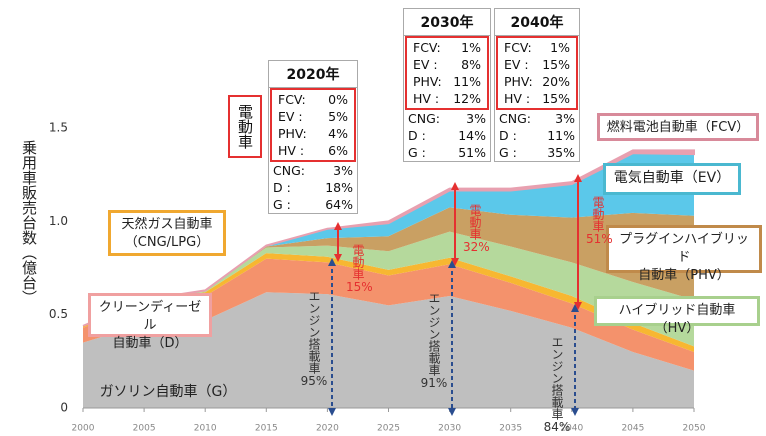 The width and height of the screenshot is (766, 436). Describe the element at coordinates (537, 98) in the screenshot. I see `share-row: HV : 15%` at that location.